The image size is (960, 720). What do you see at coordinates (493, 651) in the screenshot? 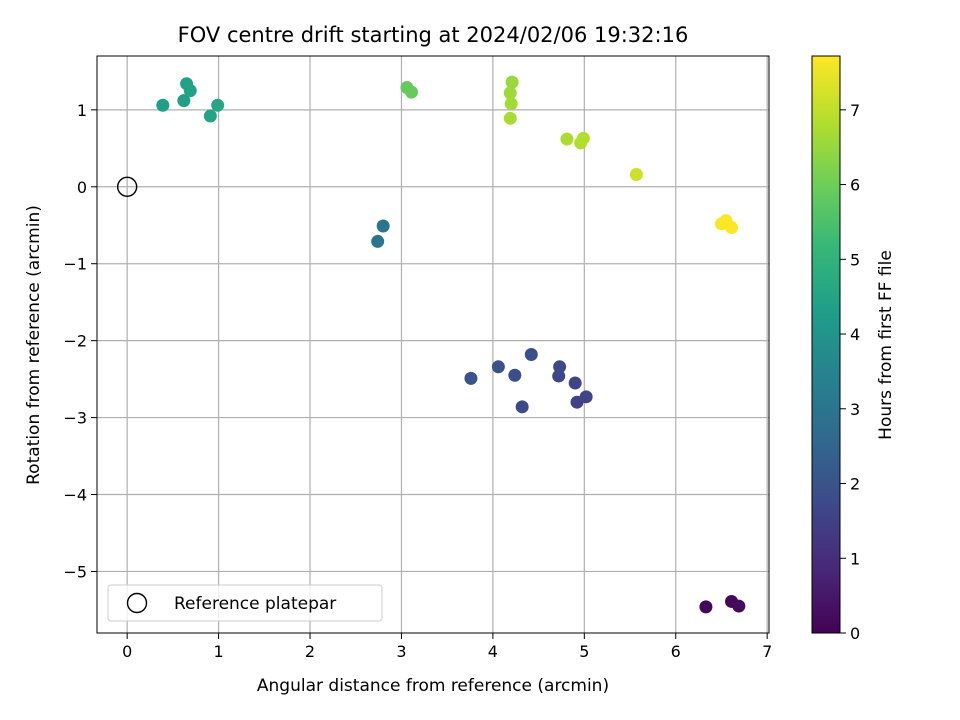
I see `x-tick-label: 4` at bounding box center [493, 651].